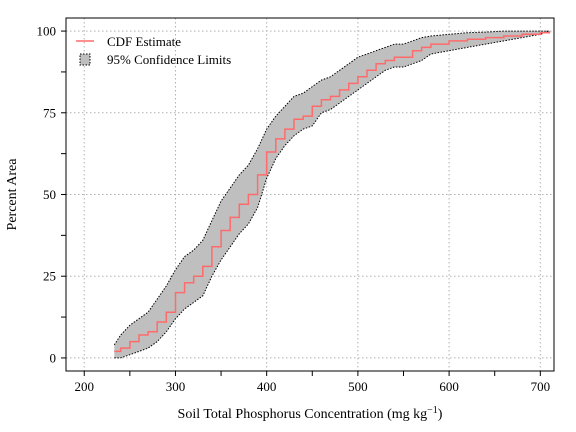  Describe the element at coordinates (12, 194) in the screenshot. I see `y-axis-title: Percent Area` at that location.